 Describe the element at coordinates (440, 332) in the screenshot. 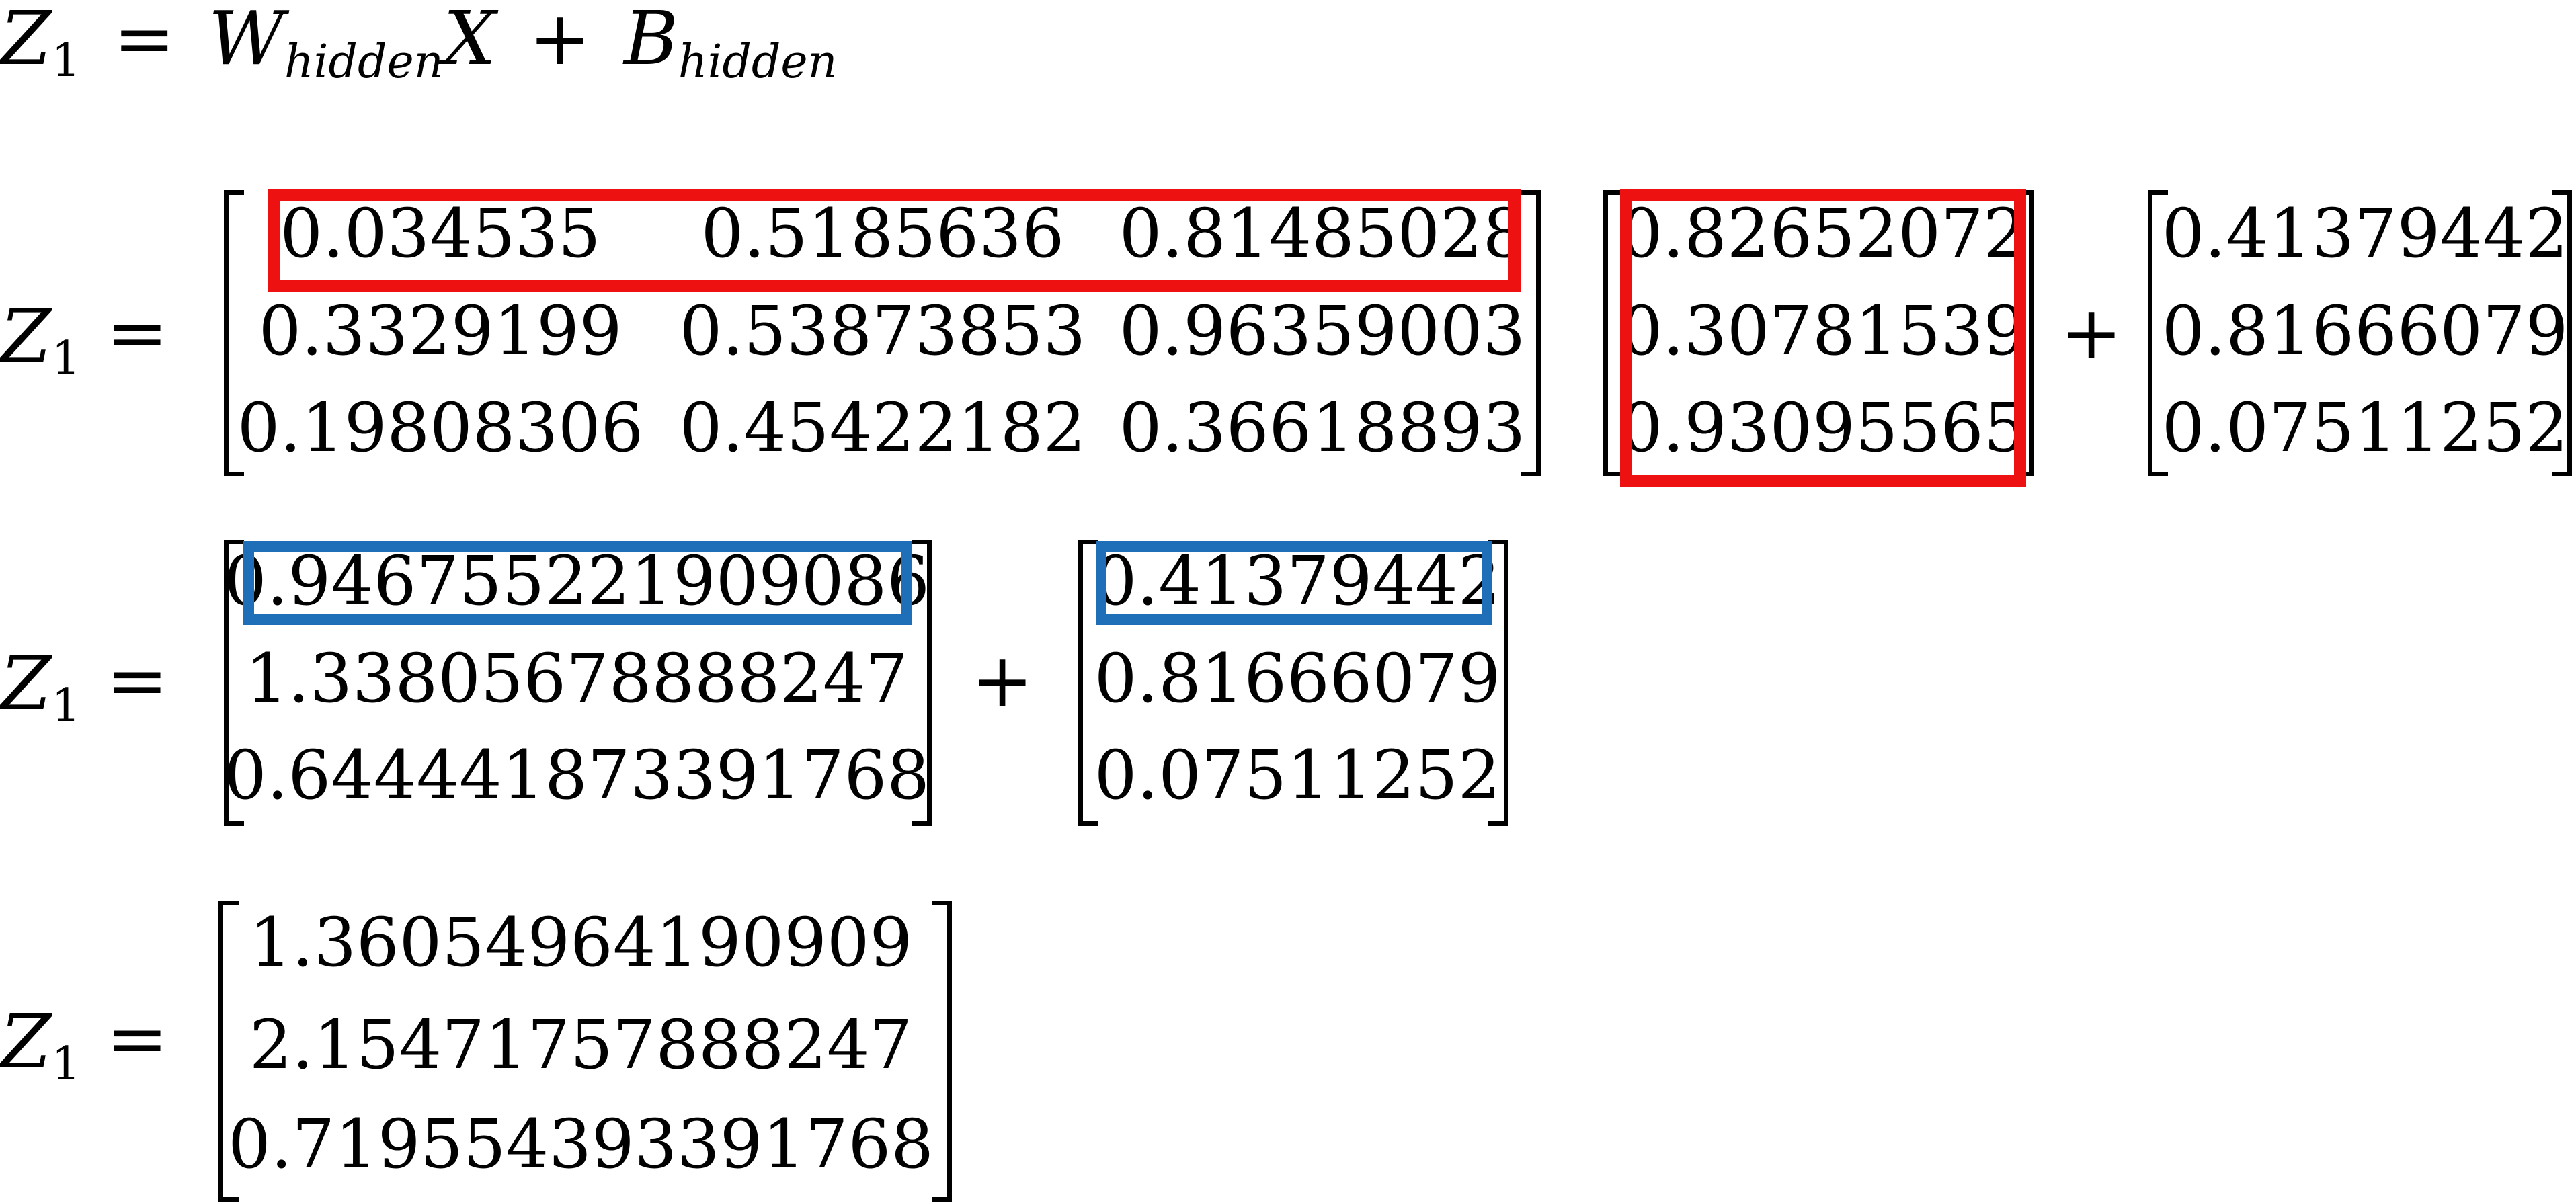

I see `weights-cell-r2c1: 0.3329199` at that location.